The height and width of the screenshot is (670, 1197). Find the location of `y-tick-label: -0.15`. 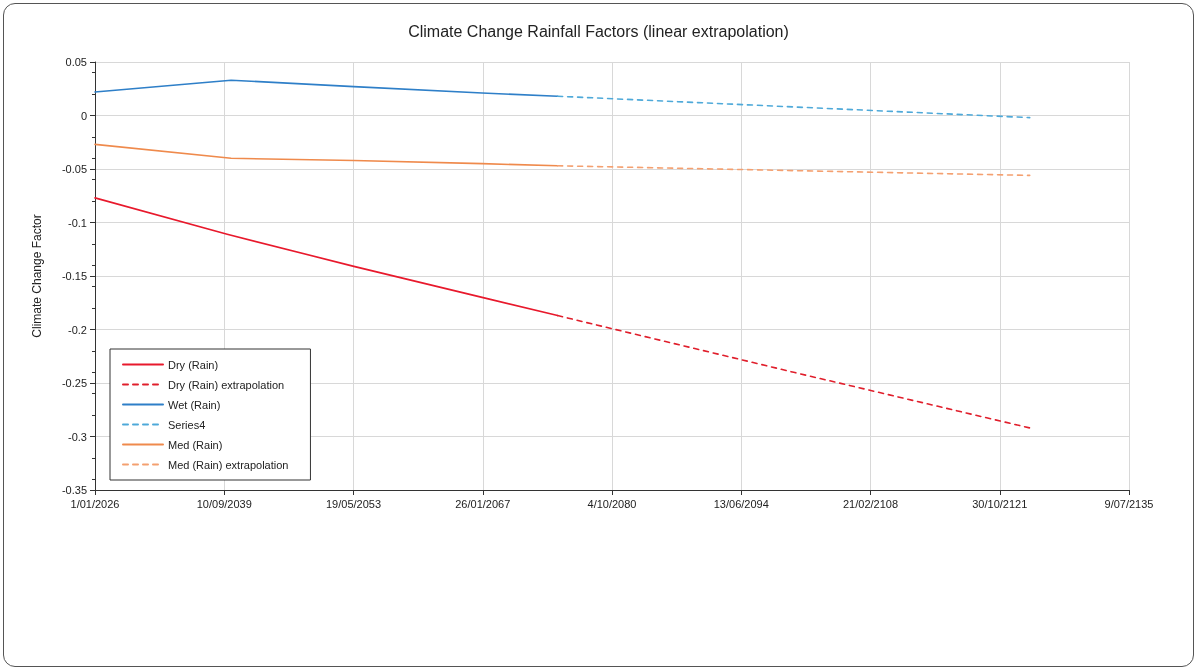

y-tick-label: -0.15 is located at coordinates (74, 276).